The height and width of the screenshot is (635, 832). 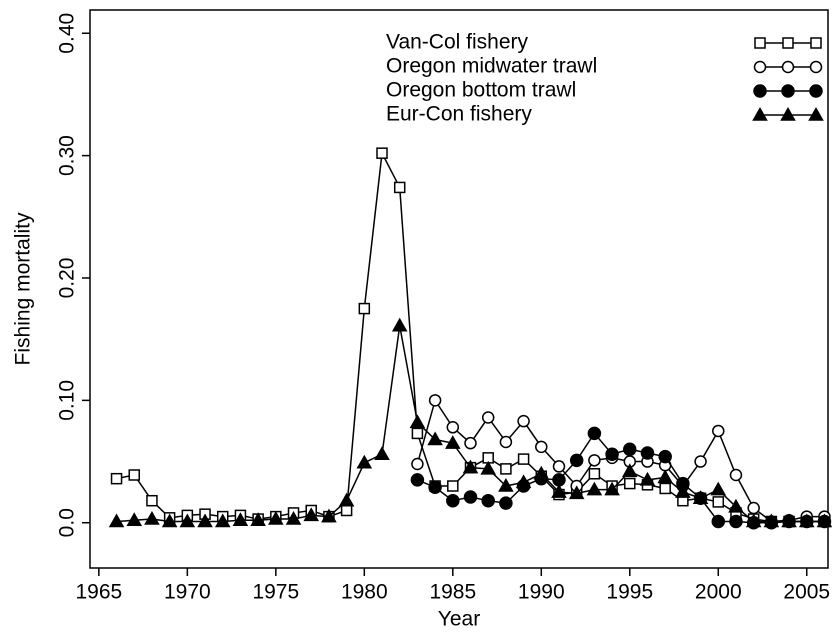 What do you see at coordinates (541, 592) in the screenshot?
I see `x-tick-label: 1990` at bounding box center [541, 592].